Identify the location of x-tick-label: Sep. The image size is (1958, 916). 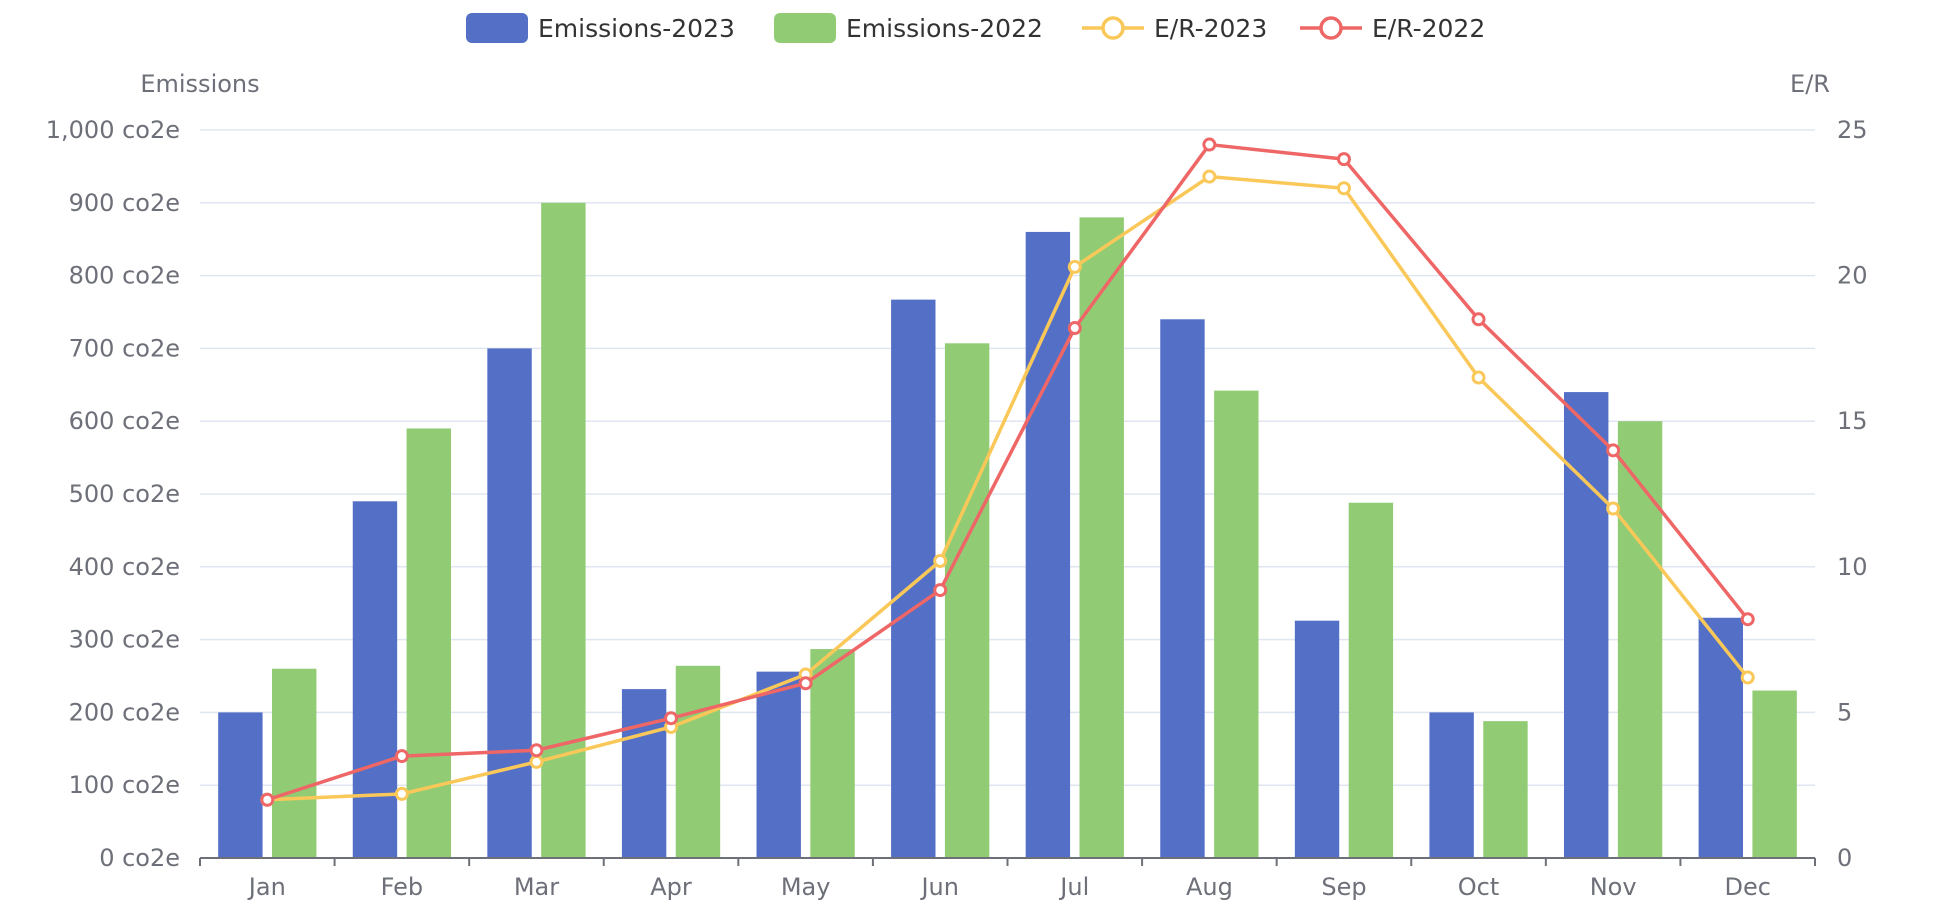
(1343, 887).